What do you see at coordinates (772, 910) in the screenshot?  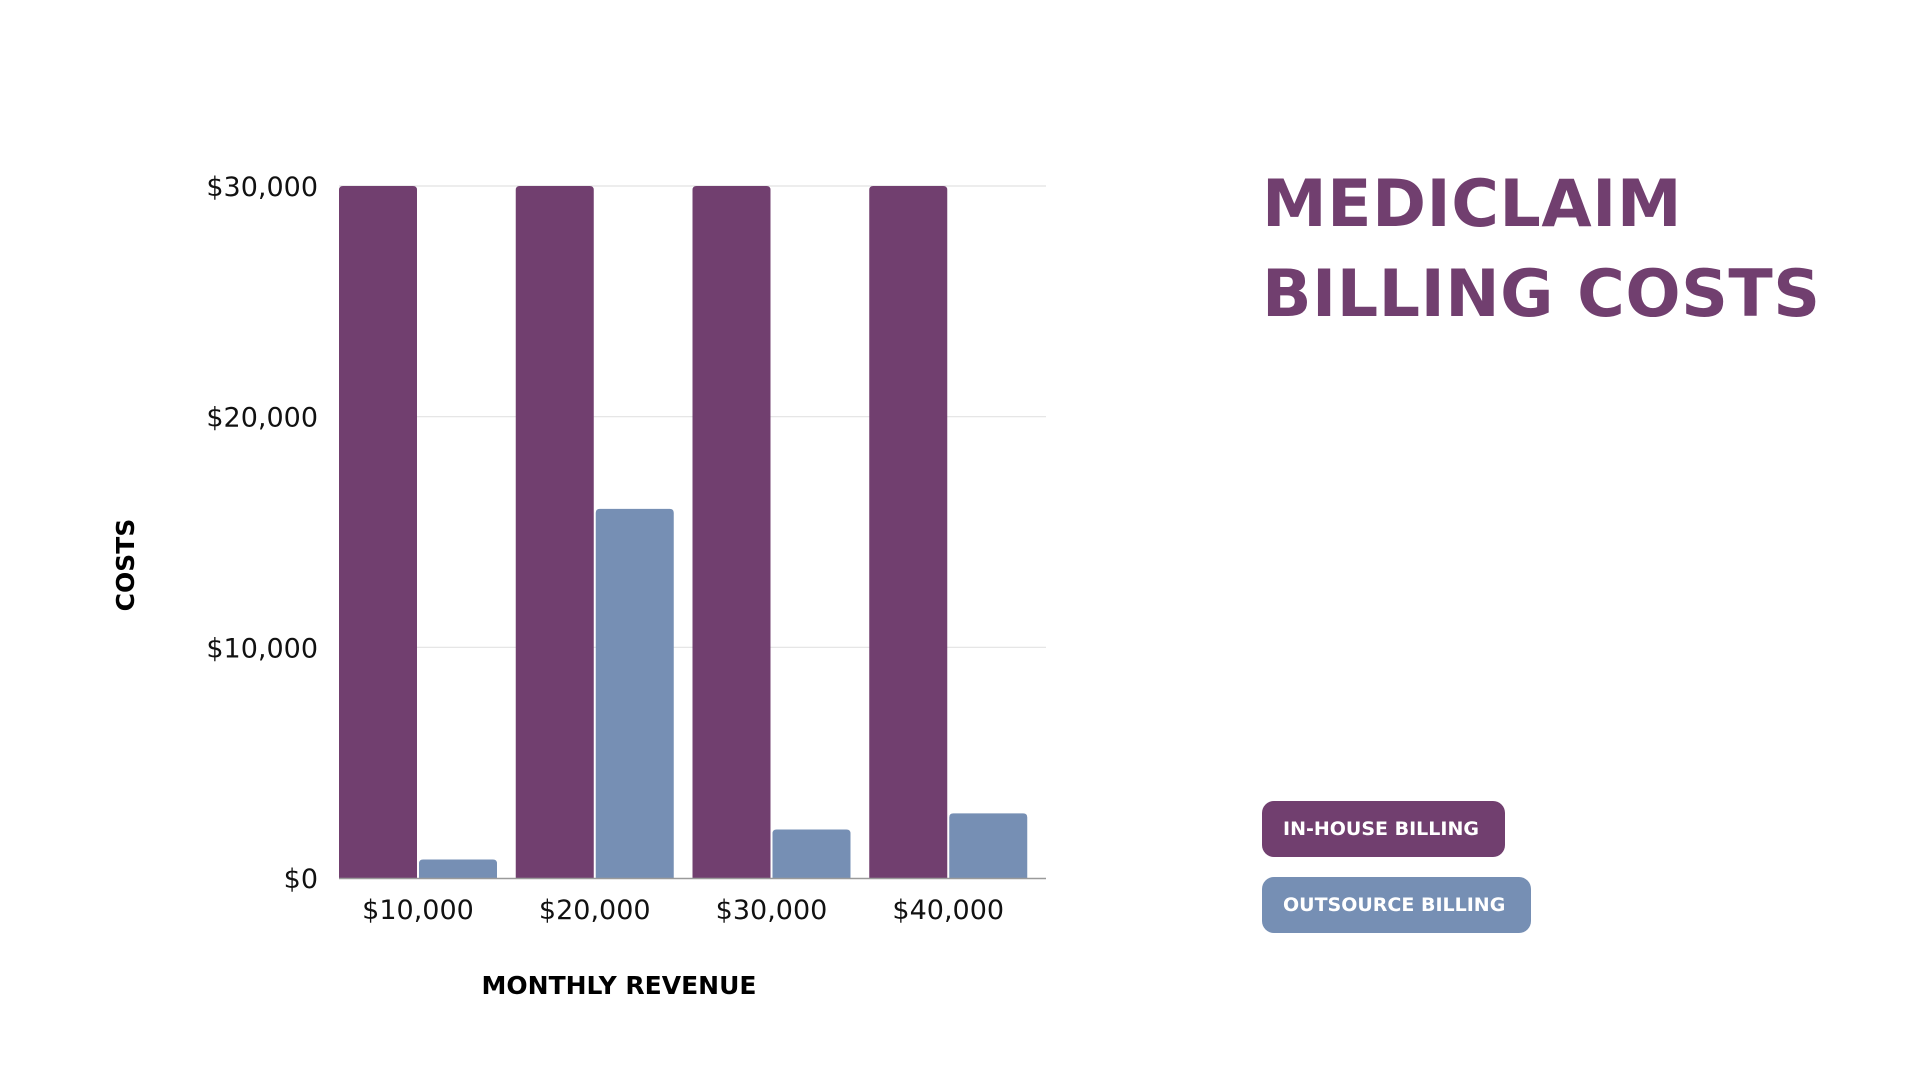 I see `x-tick-label: $30,000` at bounding box center [772, 910].